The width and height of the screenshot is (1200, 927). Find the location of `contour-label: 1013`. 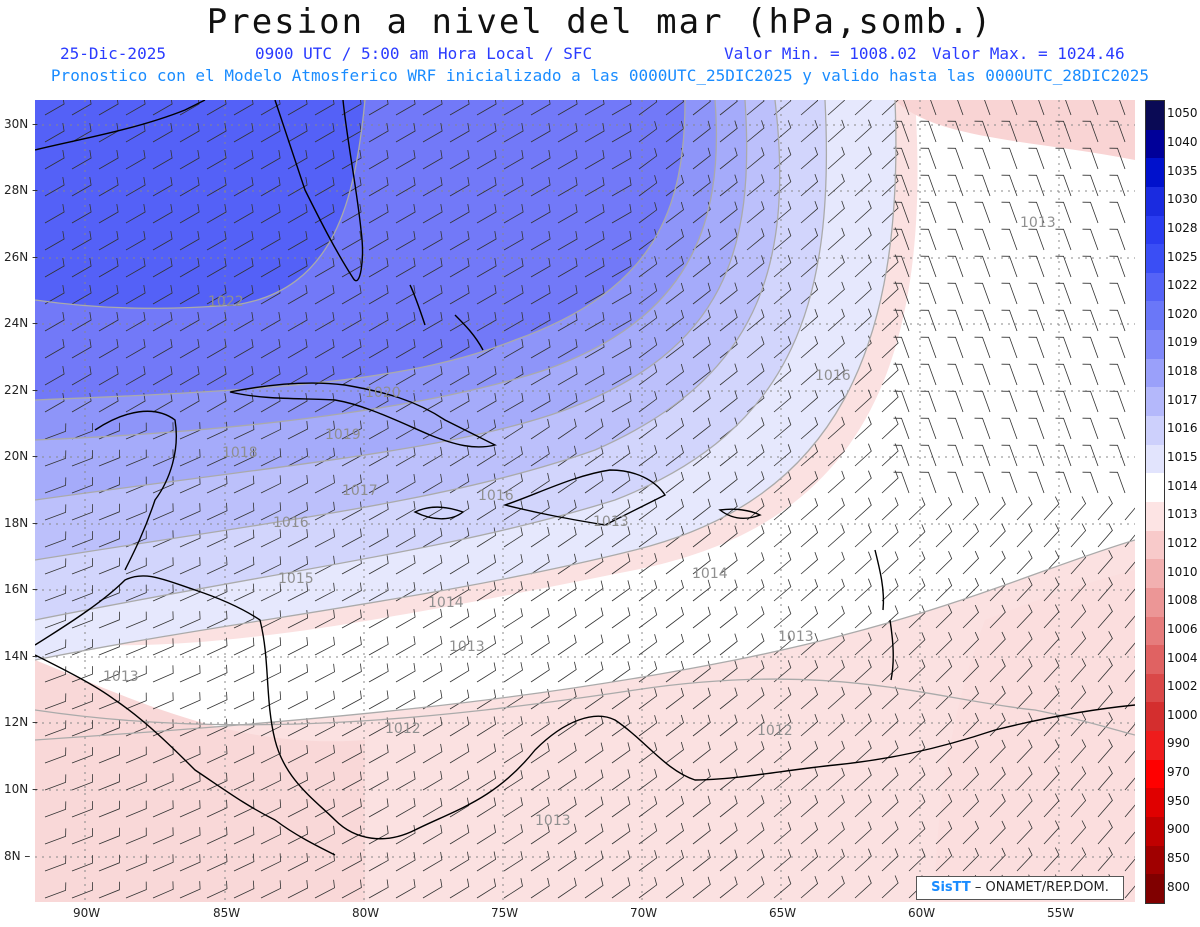

contour-label: 1013 is located at coordinates (121, 677).